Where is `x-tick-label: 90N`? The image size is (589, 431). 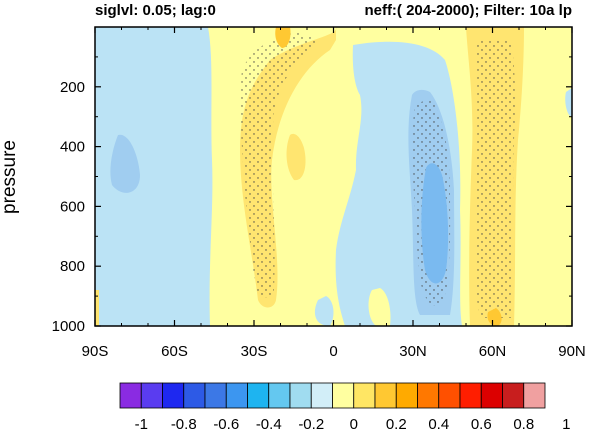
x-tick-label: 90N is located at coordinates (572, 351).